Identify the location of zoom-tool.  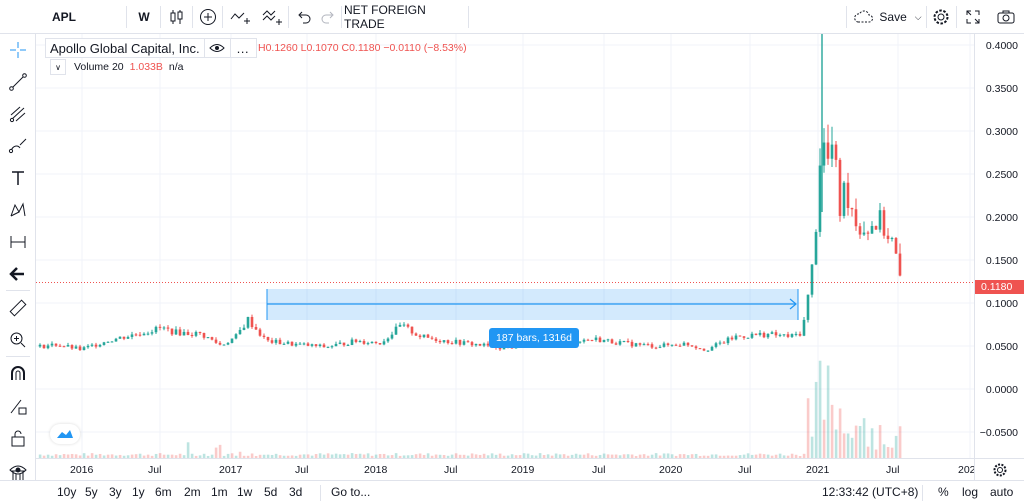
(18, 340).